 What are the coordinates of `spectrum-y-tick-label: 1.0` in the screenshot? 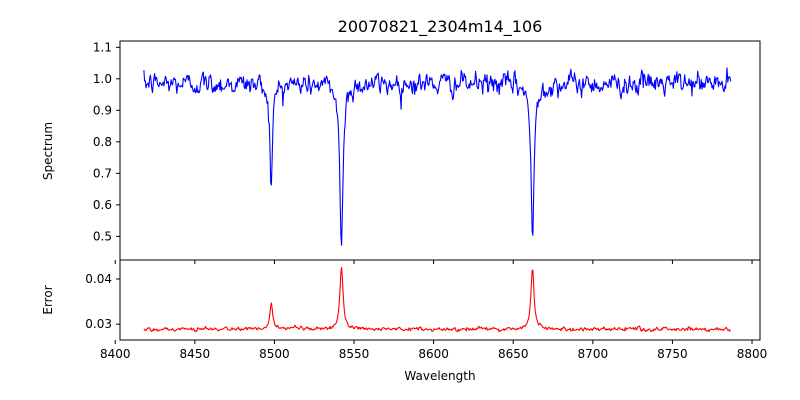 It's located at (102, 79).